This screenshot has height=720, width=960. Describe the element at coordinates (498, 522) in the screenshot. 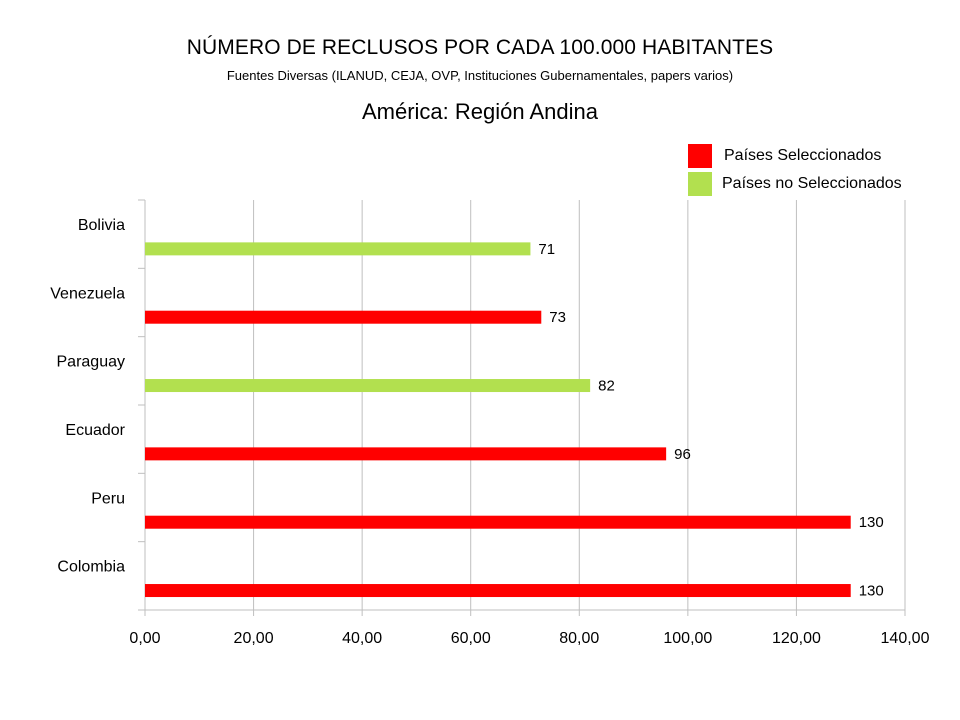

I see `bar-peru` at that location.